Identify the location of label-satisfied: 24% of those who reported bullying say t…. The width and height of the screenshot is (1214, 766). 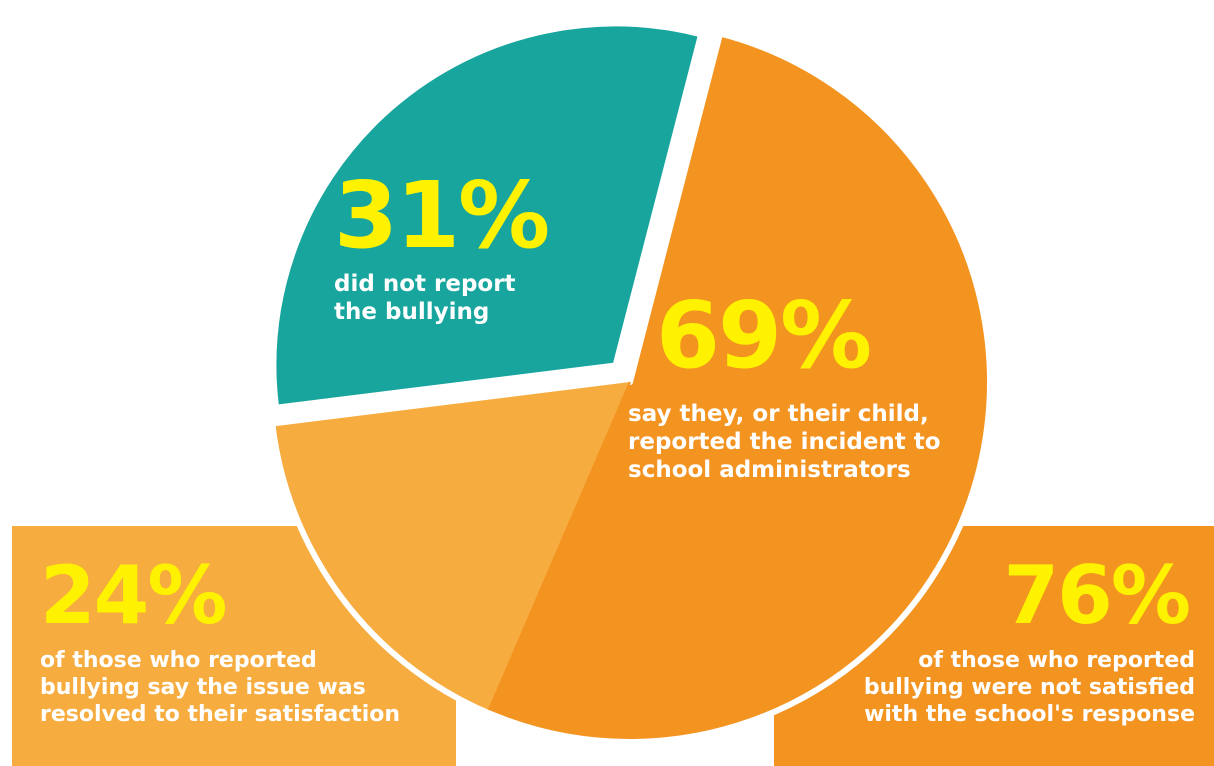
(245, 642).